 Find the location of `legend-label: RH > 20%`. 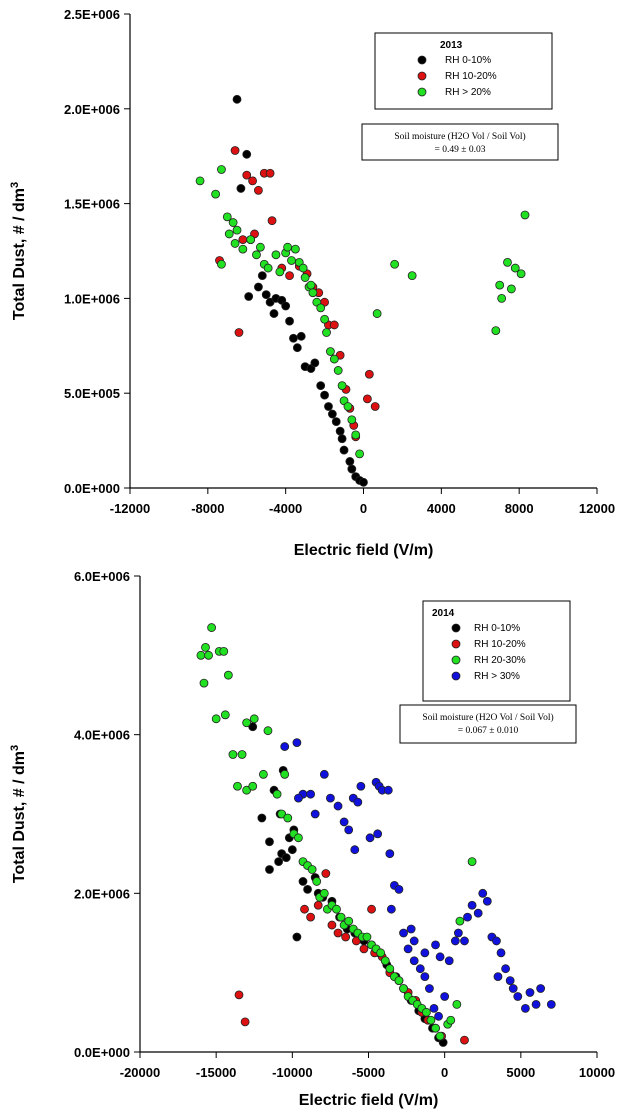

legend-label: RH > 20% is located at coordinates (468, 92).